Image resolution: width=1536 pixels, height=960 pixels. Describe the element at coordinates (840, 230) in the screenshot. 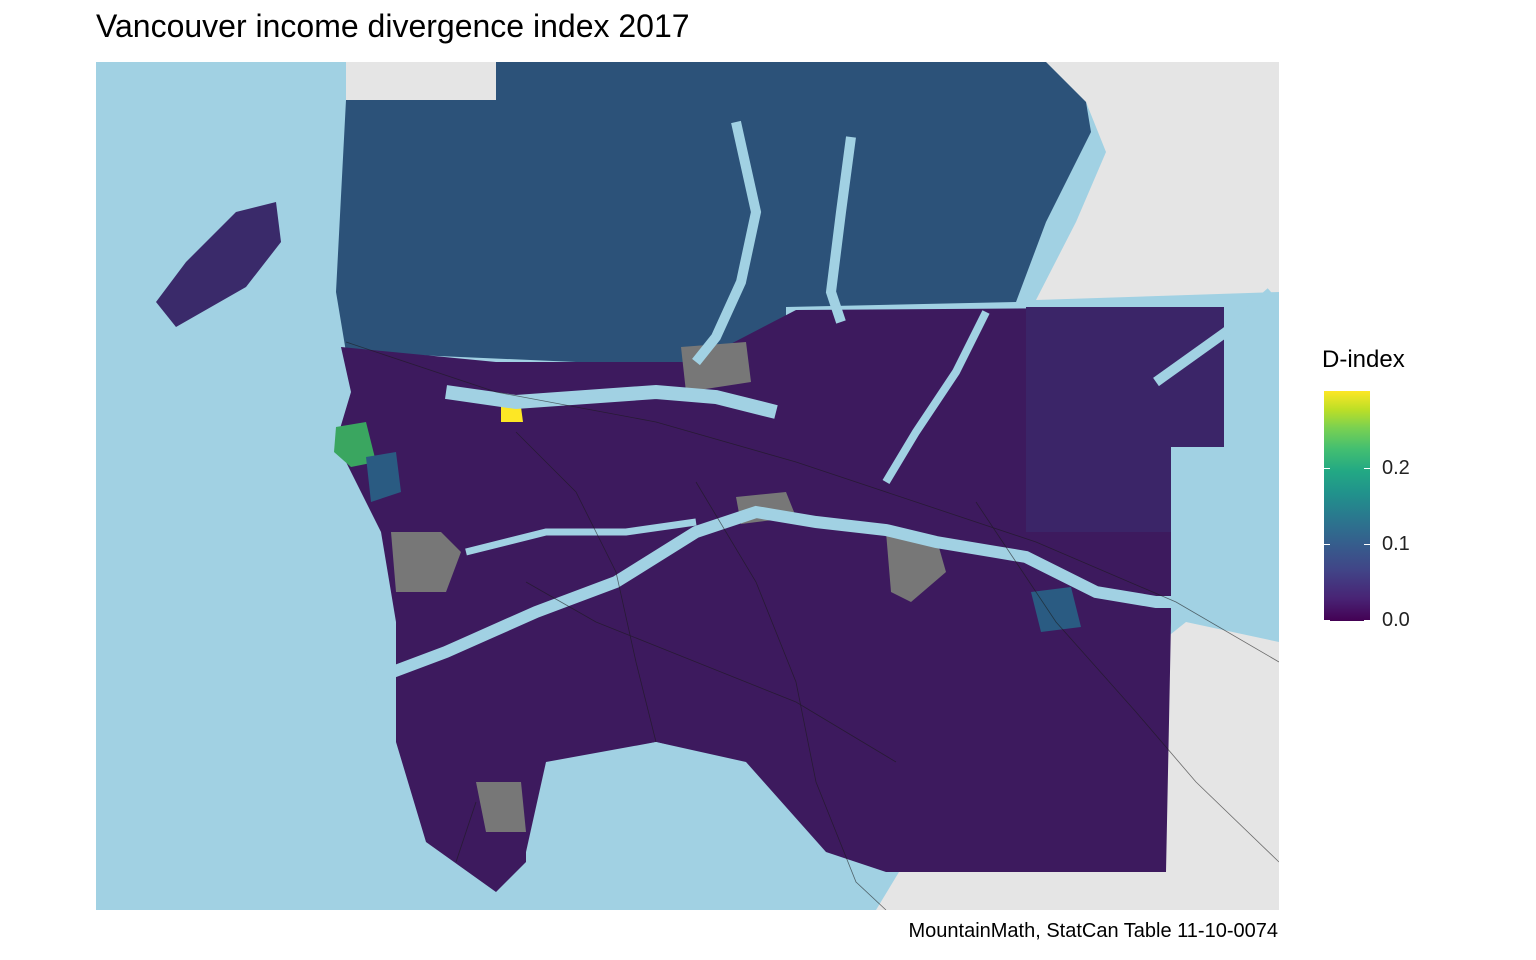

I see `pitt-lake` at that location.